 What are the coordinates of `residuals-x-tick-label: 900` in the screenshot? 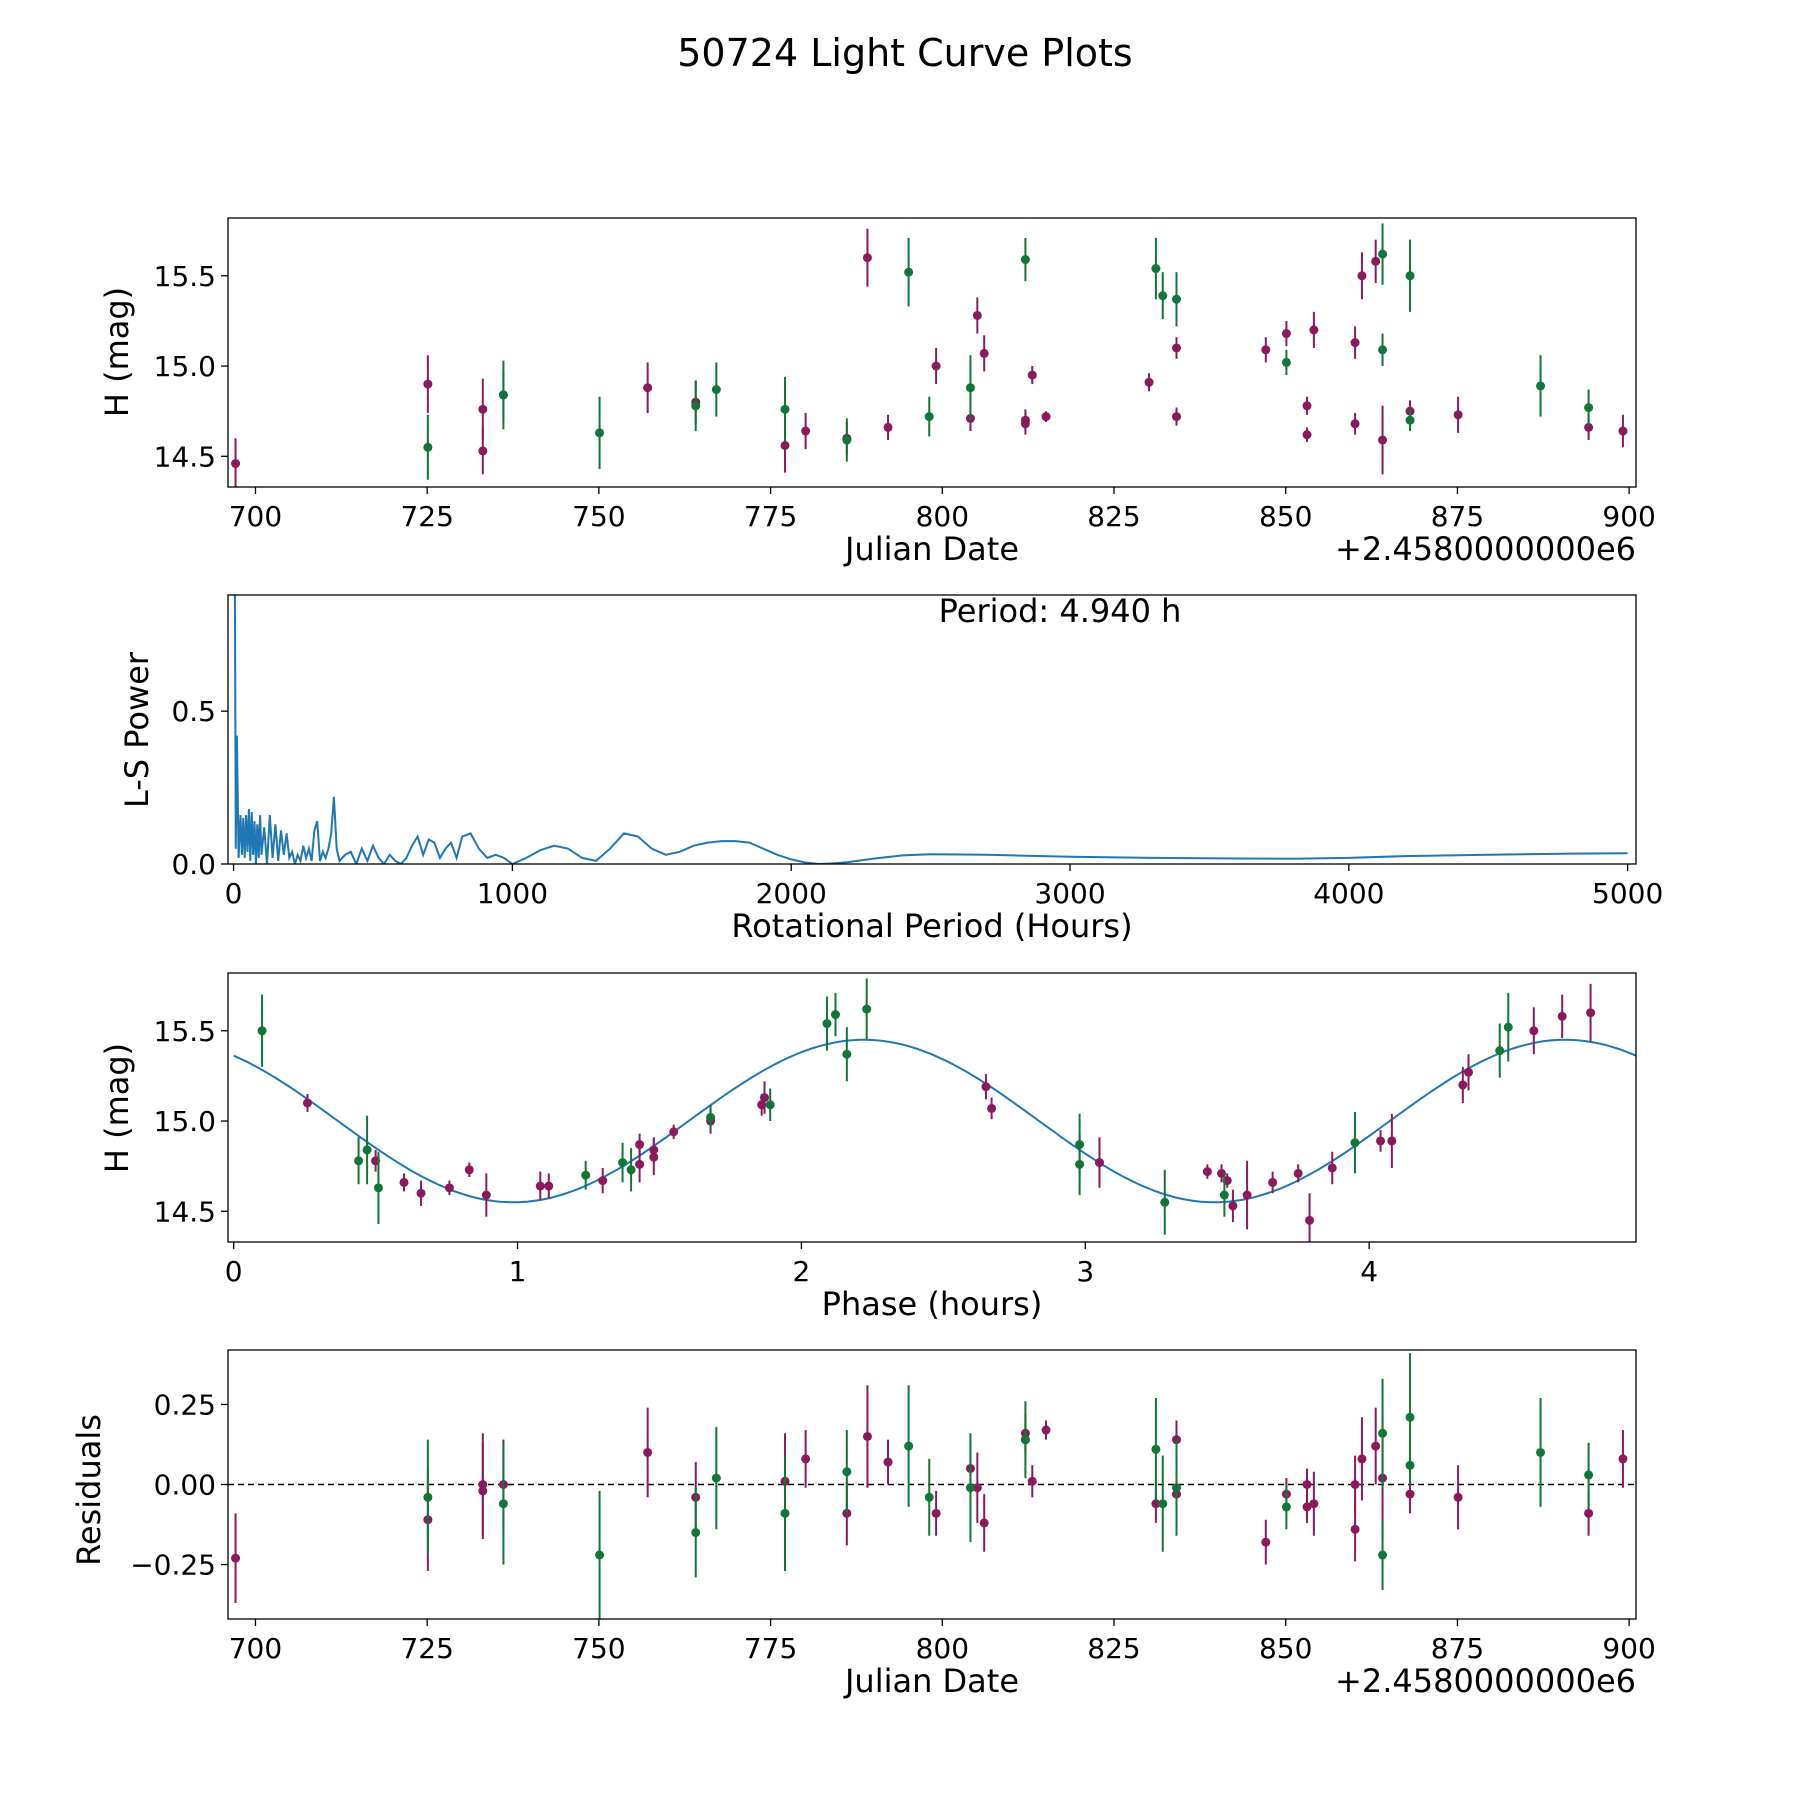 It's located at (1628, 1648).